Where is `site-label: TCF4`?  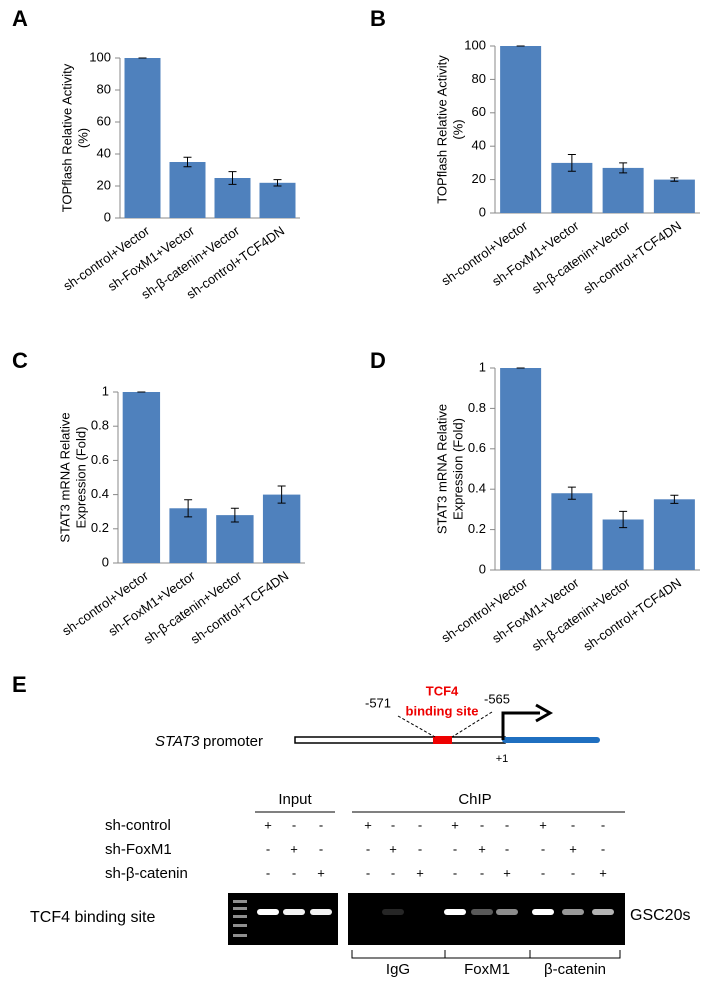 site-label: TCF4 is located at coordinates (442, 690).